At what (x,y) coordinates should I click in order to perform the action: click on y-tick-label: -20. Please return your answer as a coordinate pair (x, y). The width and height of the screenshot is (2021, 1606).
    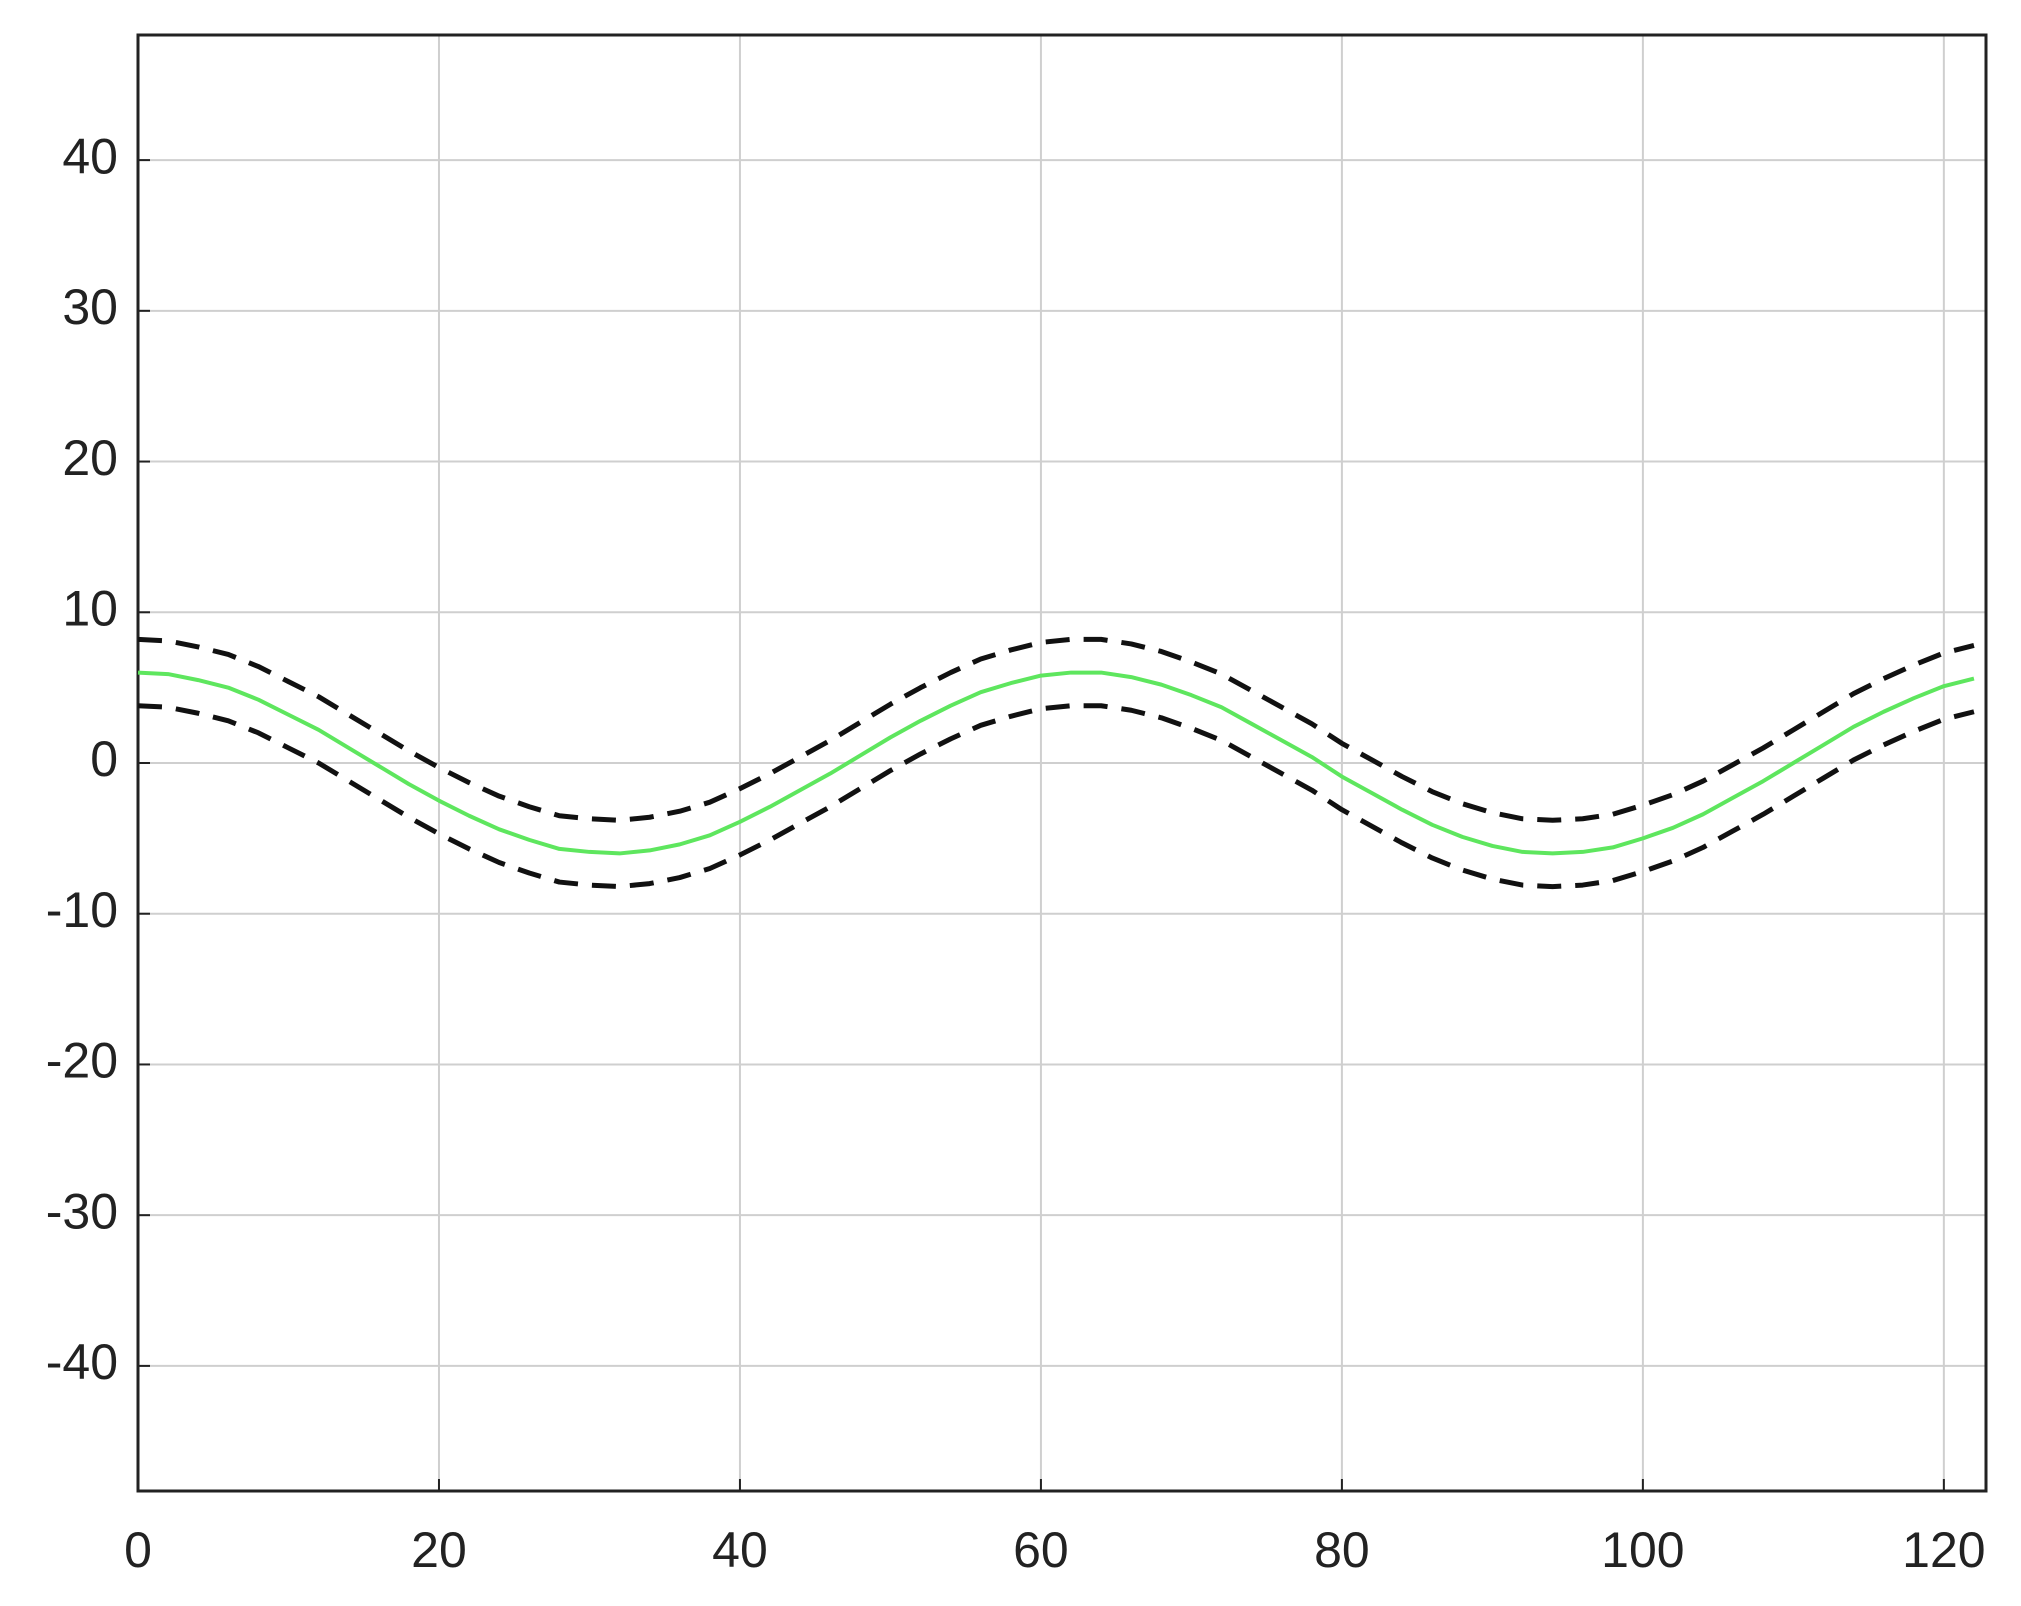
    Looking at the image, I should click on (82, 1061).